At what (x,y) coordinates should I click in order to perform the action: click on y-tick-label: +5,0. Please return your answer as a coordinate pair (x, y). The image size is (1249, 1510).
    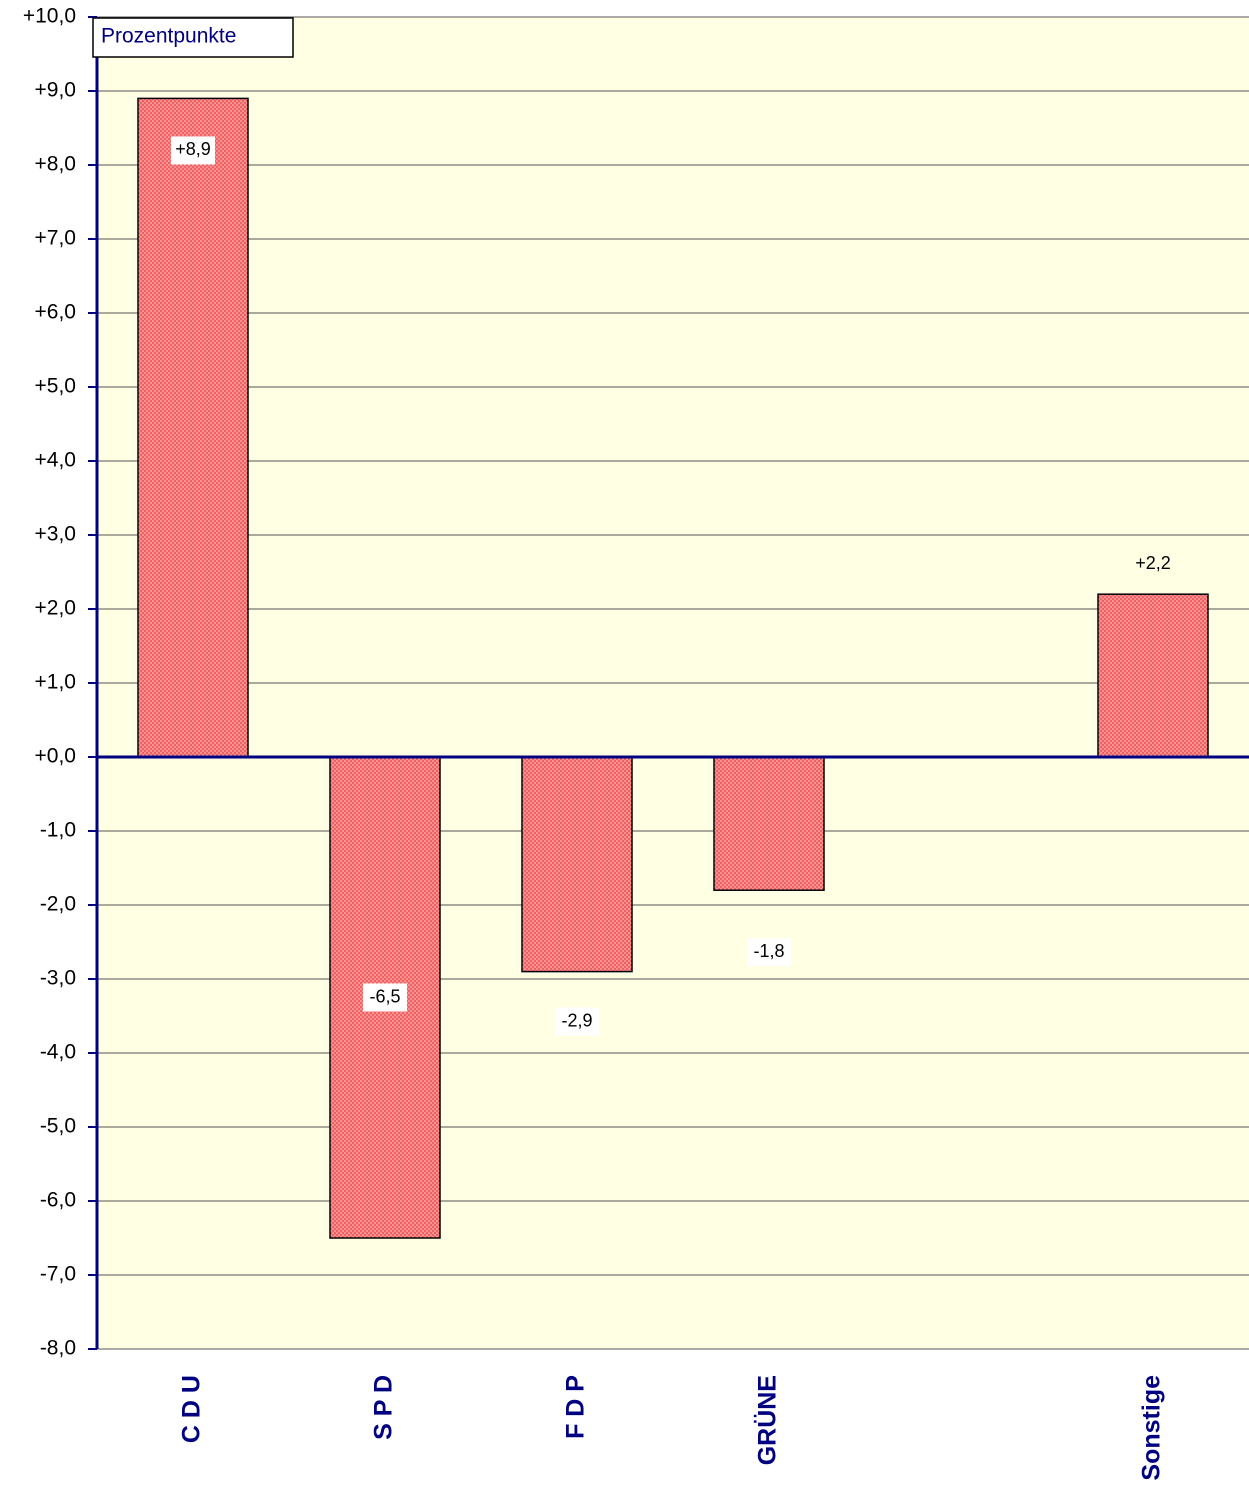
    Looking at the image, I should click on (55, 386).